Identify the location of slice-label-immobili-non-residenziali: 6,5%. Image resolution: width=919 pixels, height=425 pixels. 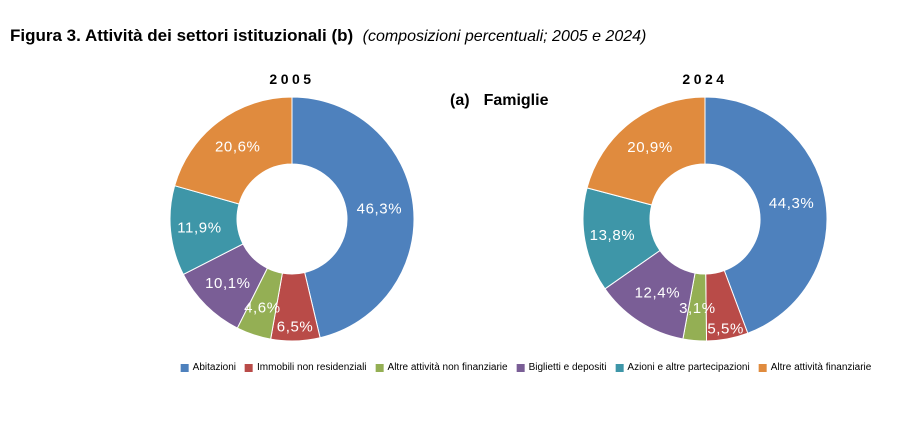
(295, 326).